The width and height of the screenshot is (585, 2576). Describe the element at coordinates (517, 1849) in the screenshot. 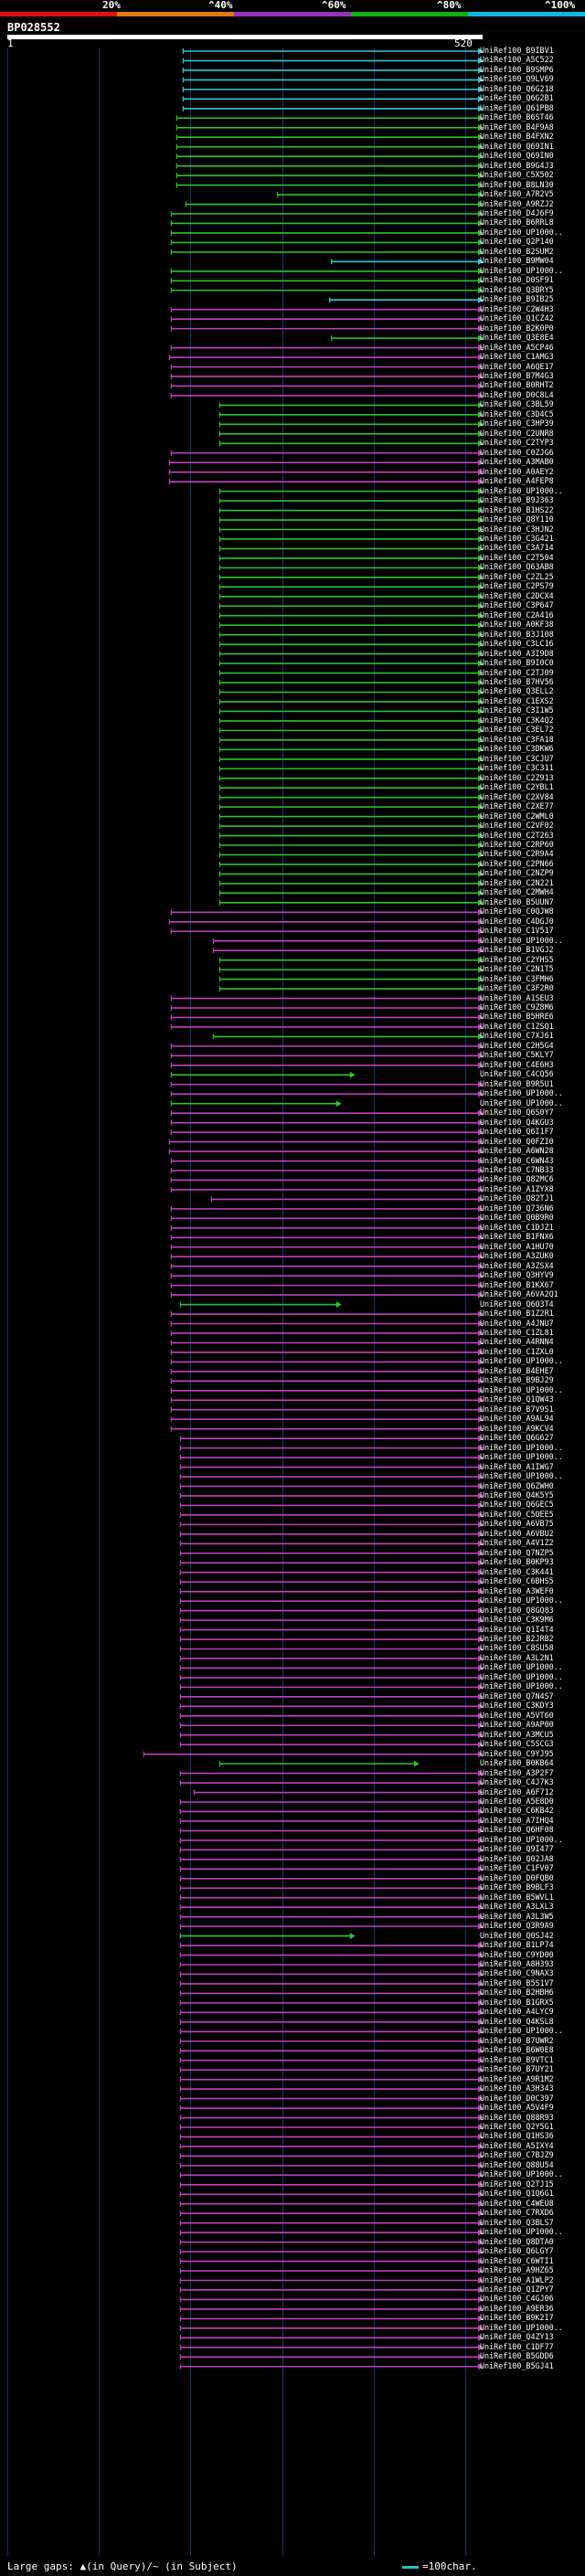

I see `hit-label: UniRef100_Q9I477` at that location.